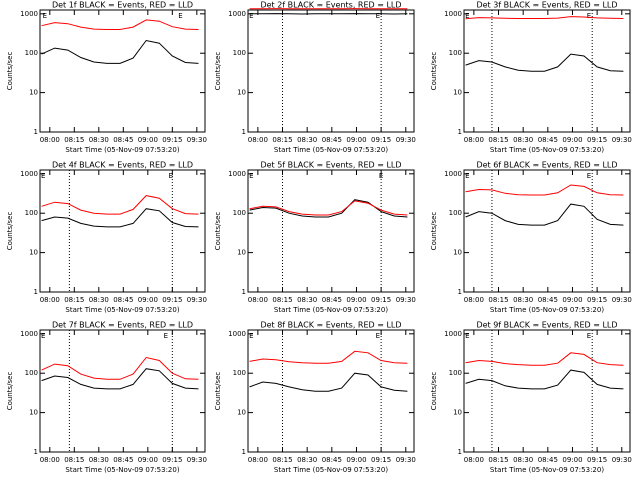  Describe the element at coordinates (122, 5) in the screenshot. I see `chart-title: Det 1f BLACK = Events, RED = LLD` at that location.